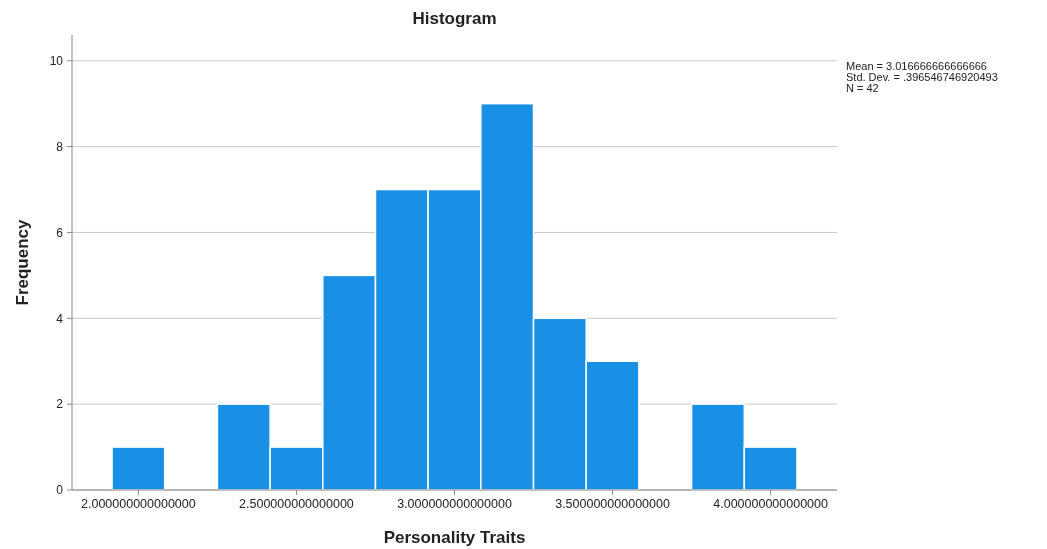 This screenshot has height=549, width=1047. What do you see at coordinates (60, 232) in the screenshot?
I see `y-tick-label: 6` at bounding box center [60, 232].